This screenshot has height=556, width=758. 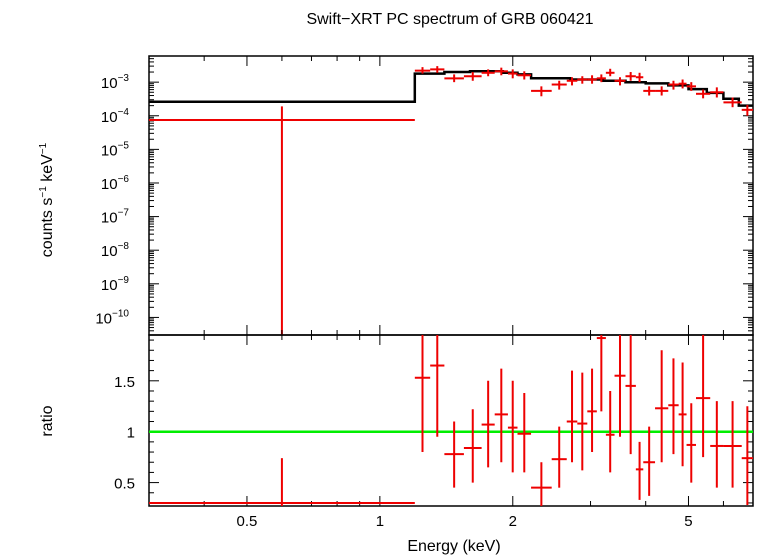 I want to click on y-tick-exponent: −5, so click(x=124, y=145).